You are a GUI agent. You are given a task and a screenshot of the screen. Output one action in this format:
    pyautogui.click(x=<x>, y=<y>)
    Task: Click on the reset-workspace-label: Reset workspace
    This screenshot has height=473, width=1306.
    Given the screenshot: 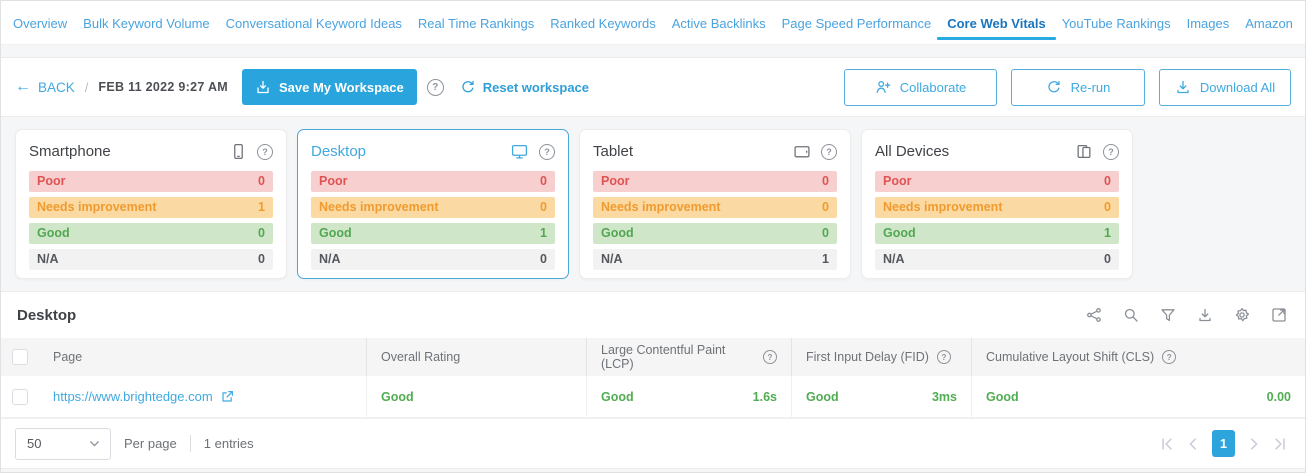 What is the action you would take?
    pyautogui.click(x=536, y=87)
    